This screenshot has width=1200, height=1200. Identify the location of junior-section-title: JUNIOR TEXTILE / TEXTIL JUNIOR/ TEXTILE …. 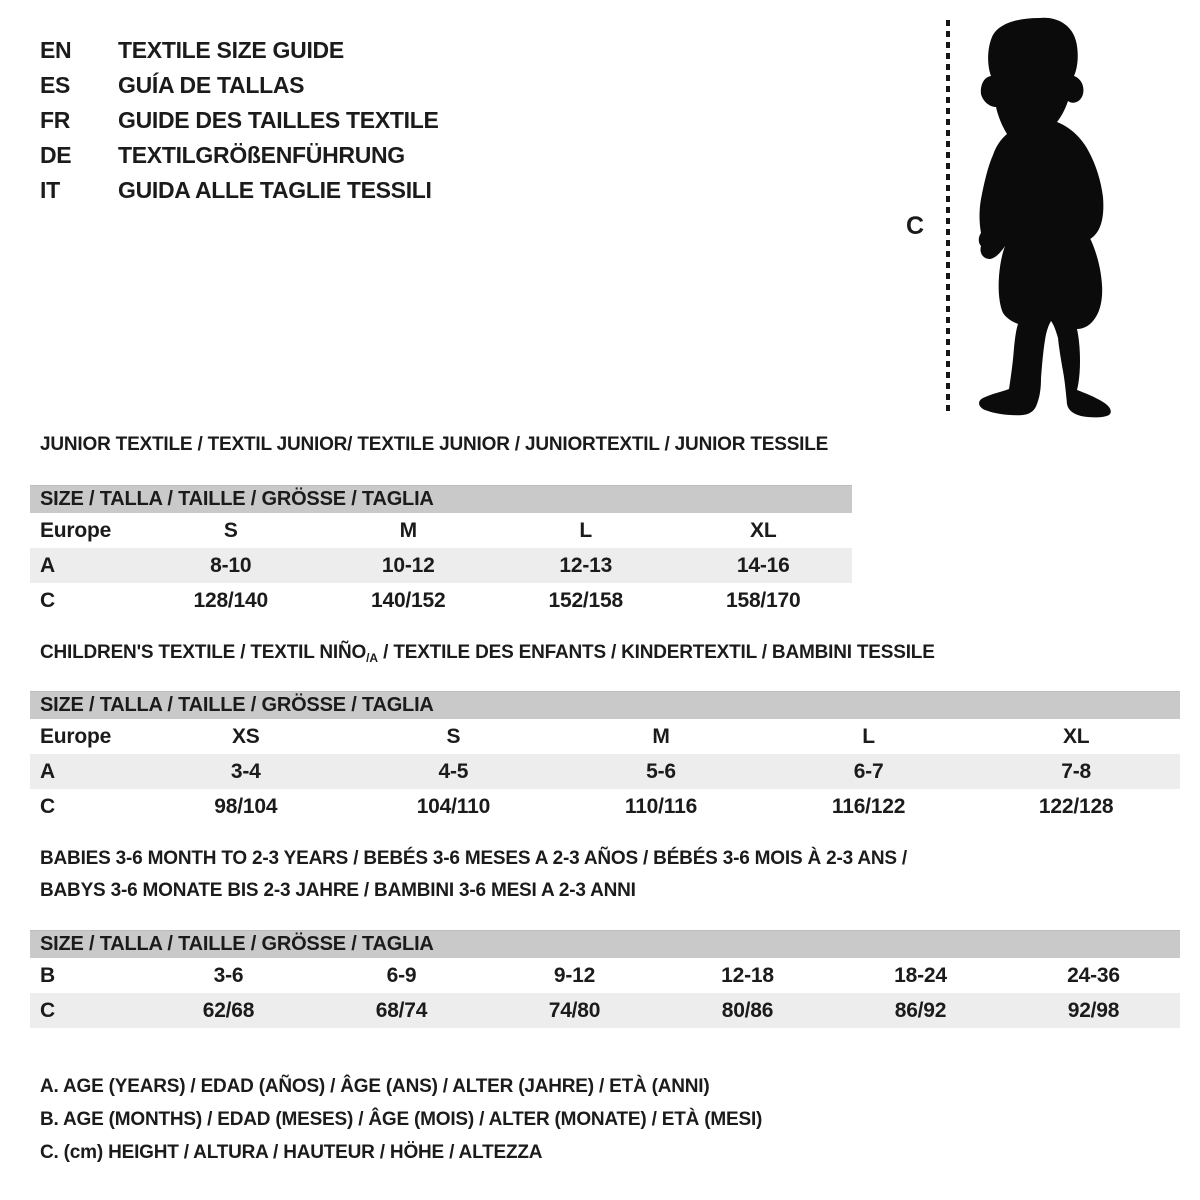
(434, 444).